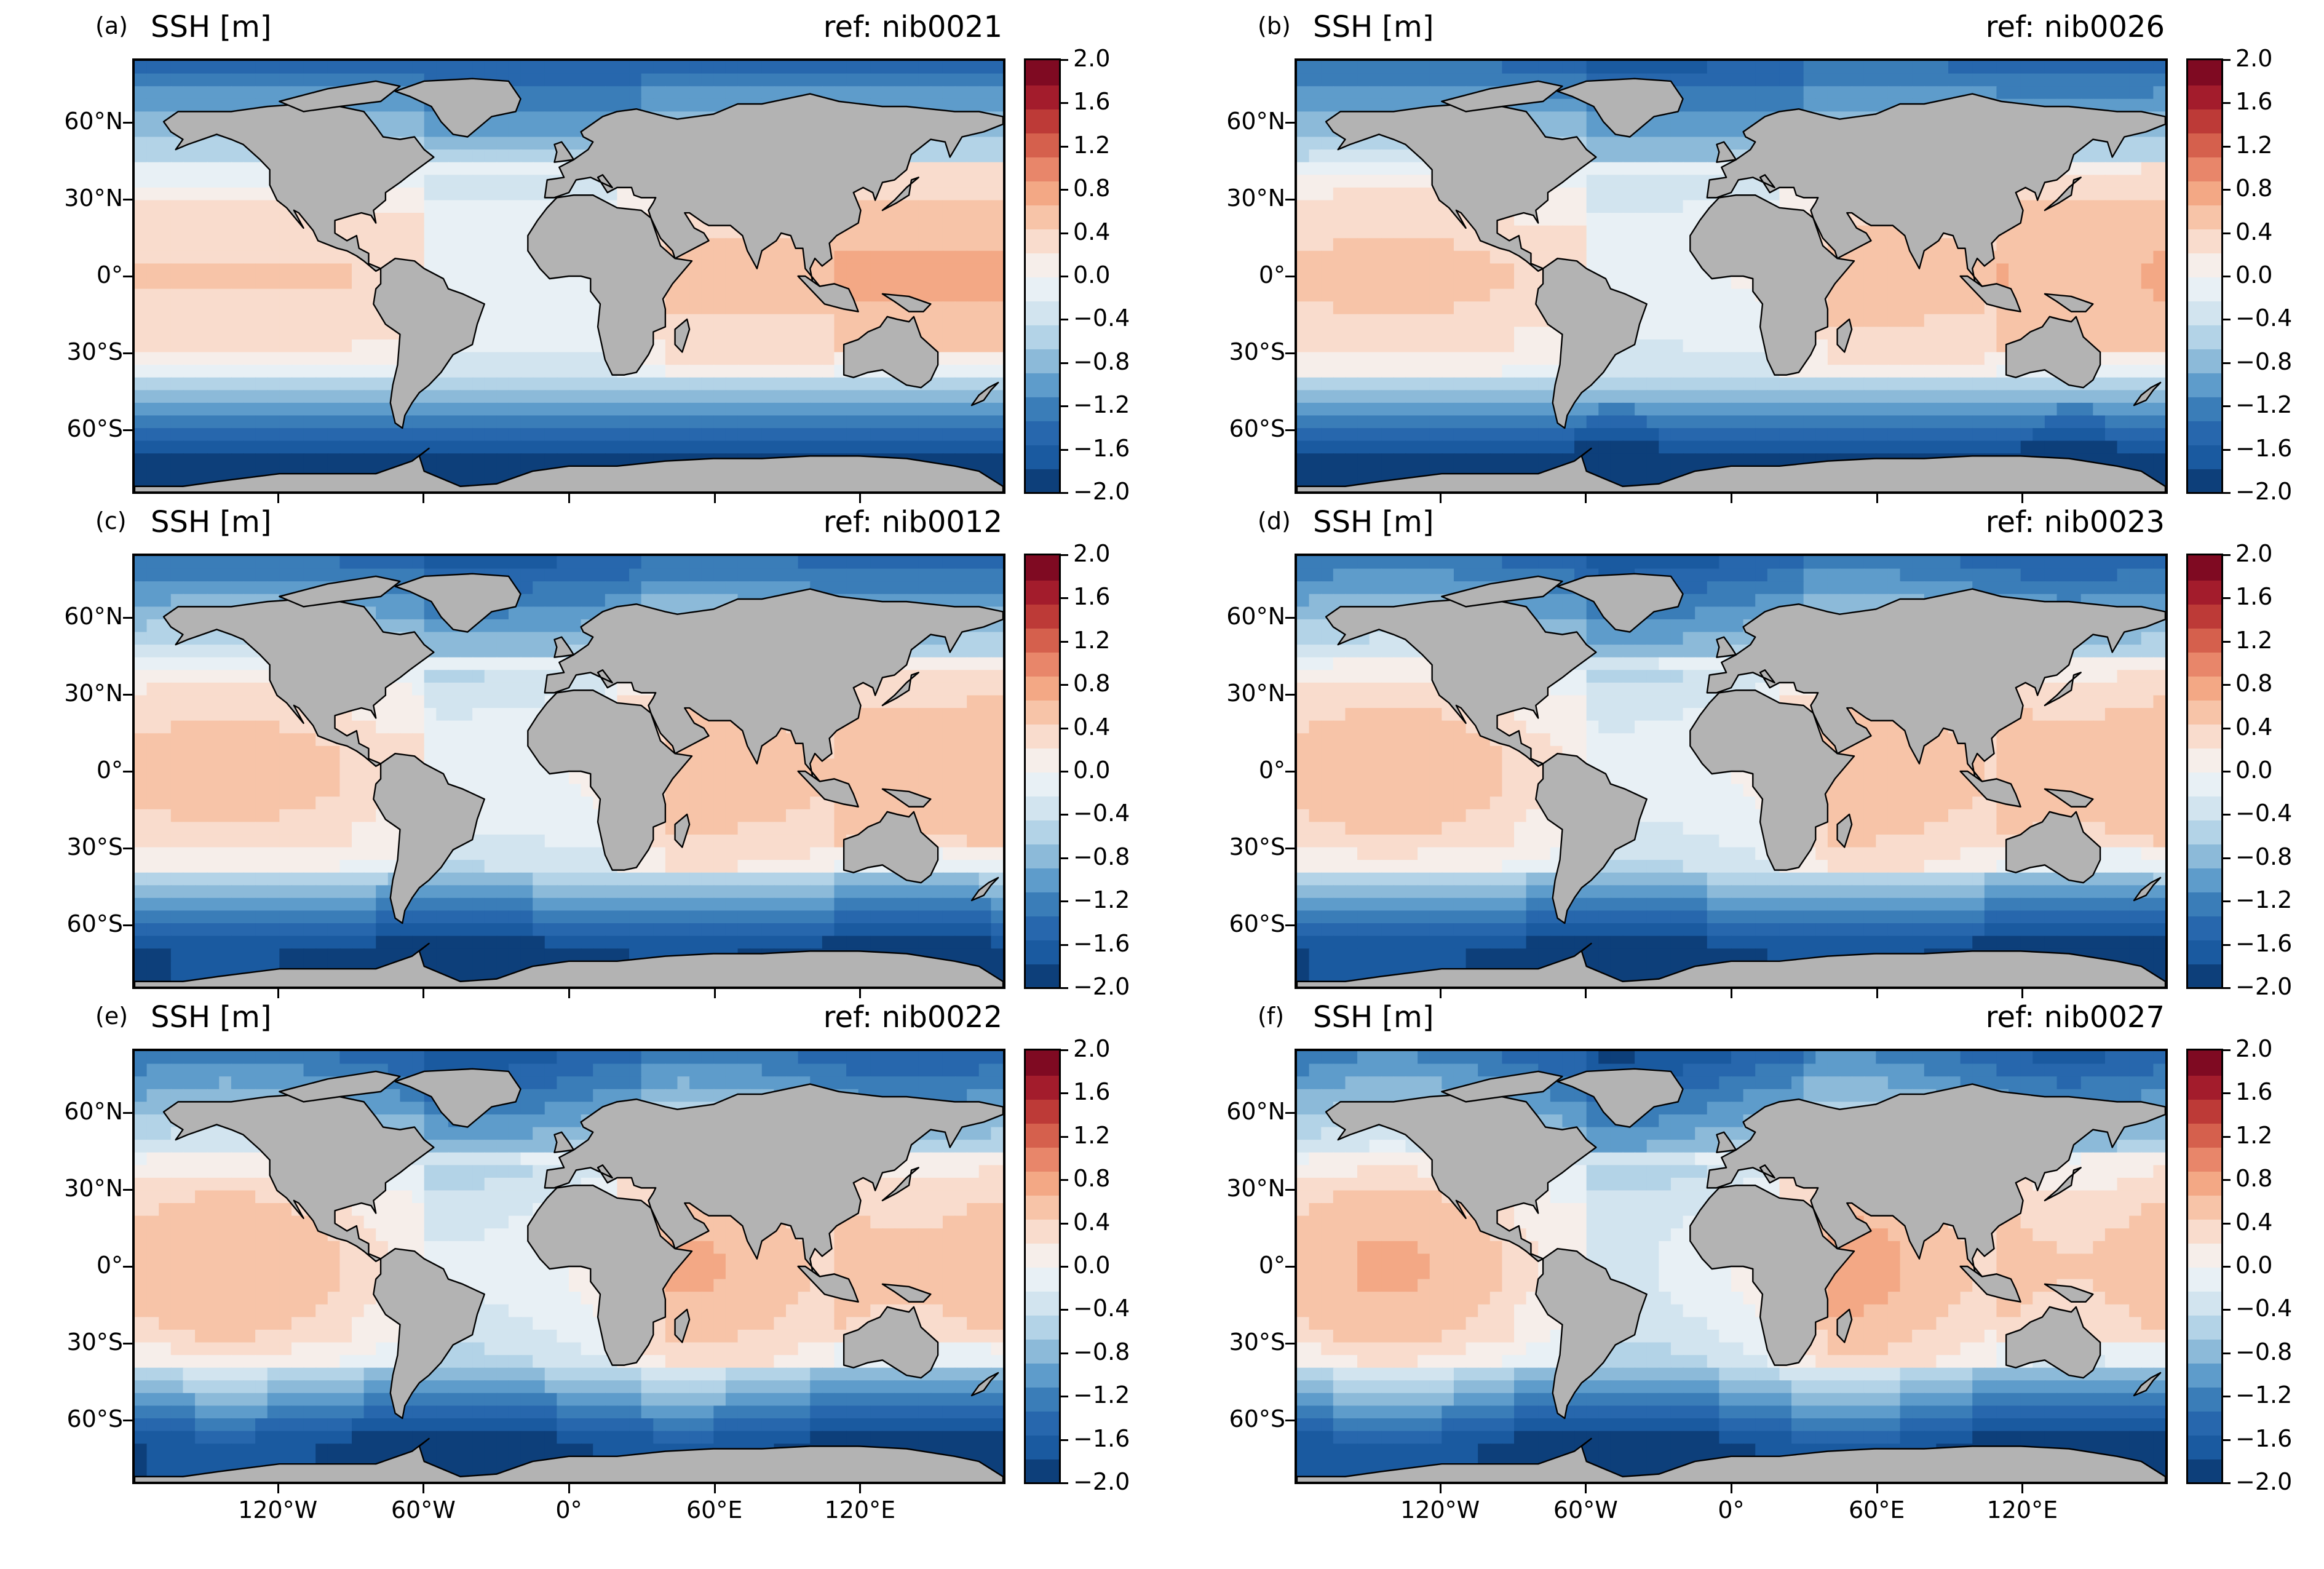 The image size is (2324, 1569). I want to click on panel-letter: (b), so click(1275, 25).